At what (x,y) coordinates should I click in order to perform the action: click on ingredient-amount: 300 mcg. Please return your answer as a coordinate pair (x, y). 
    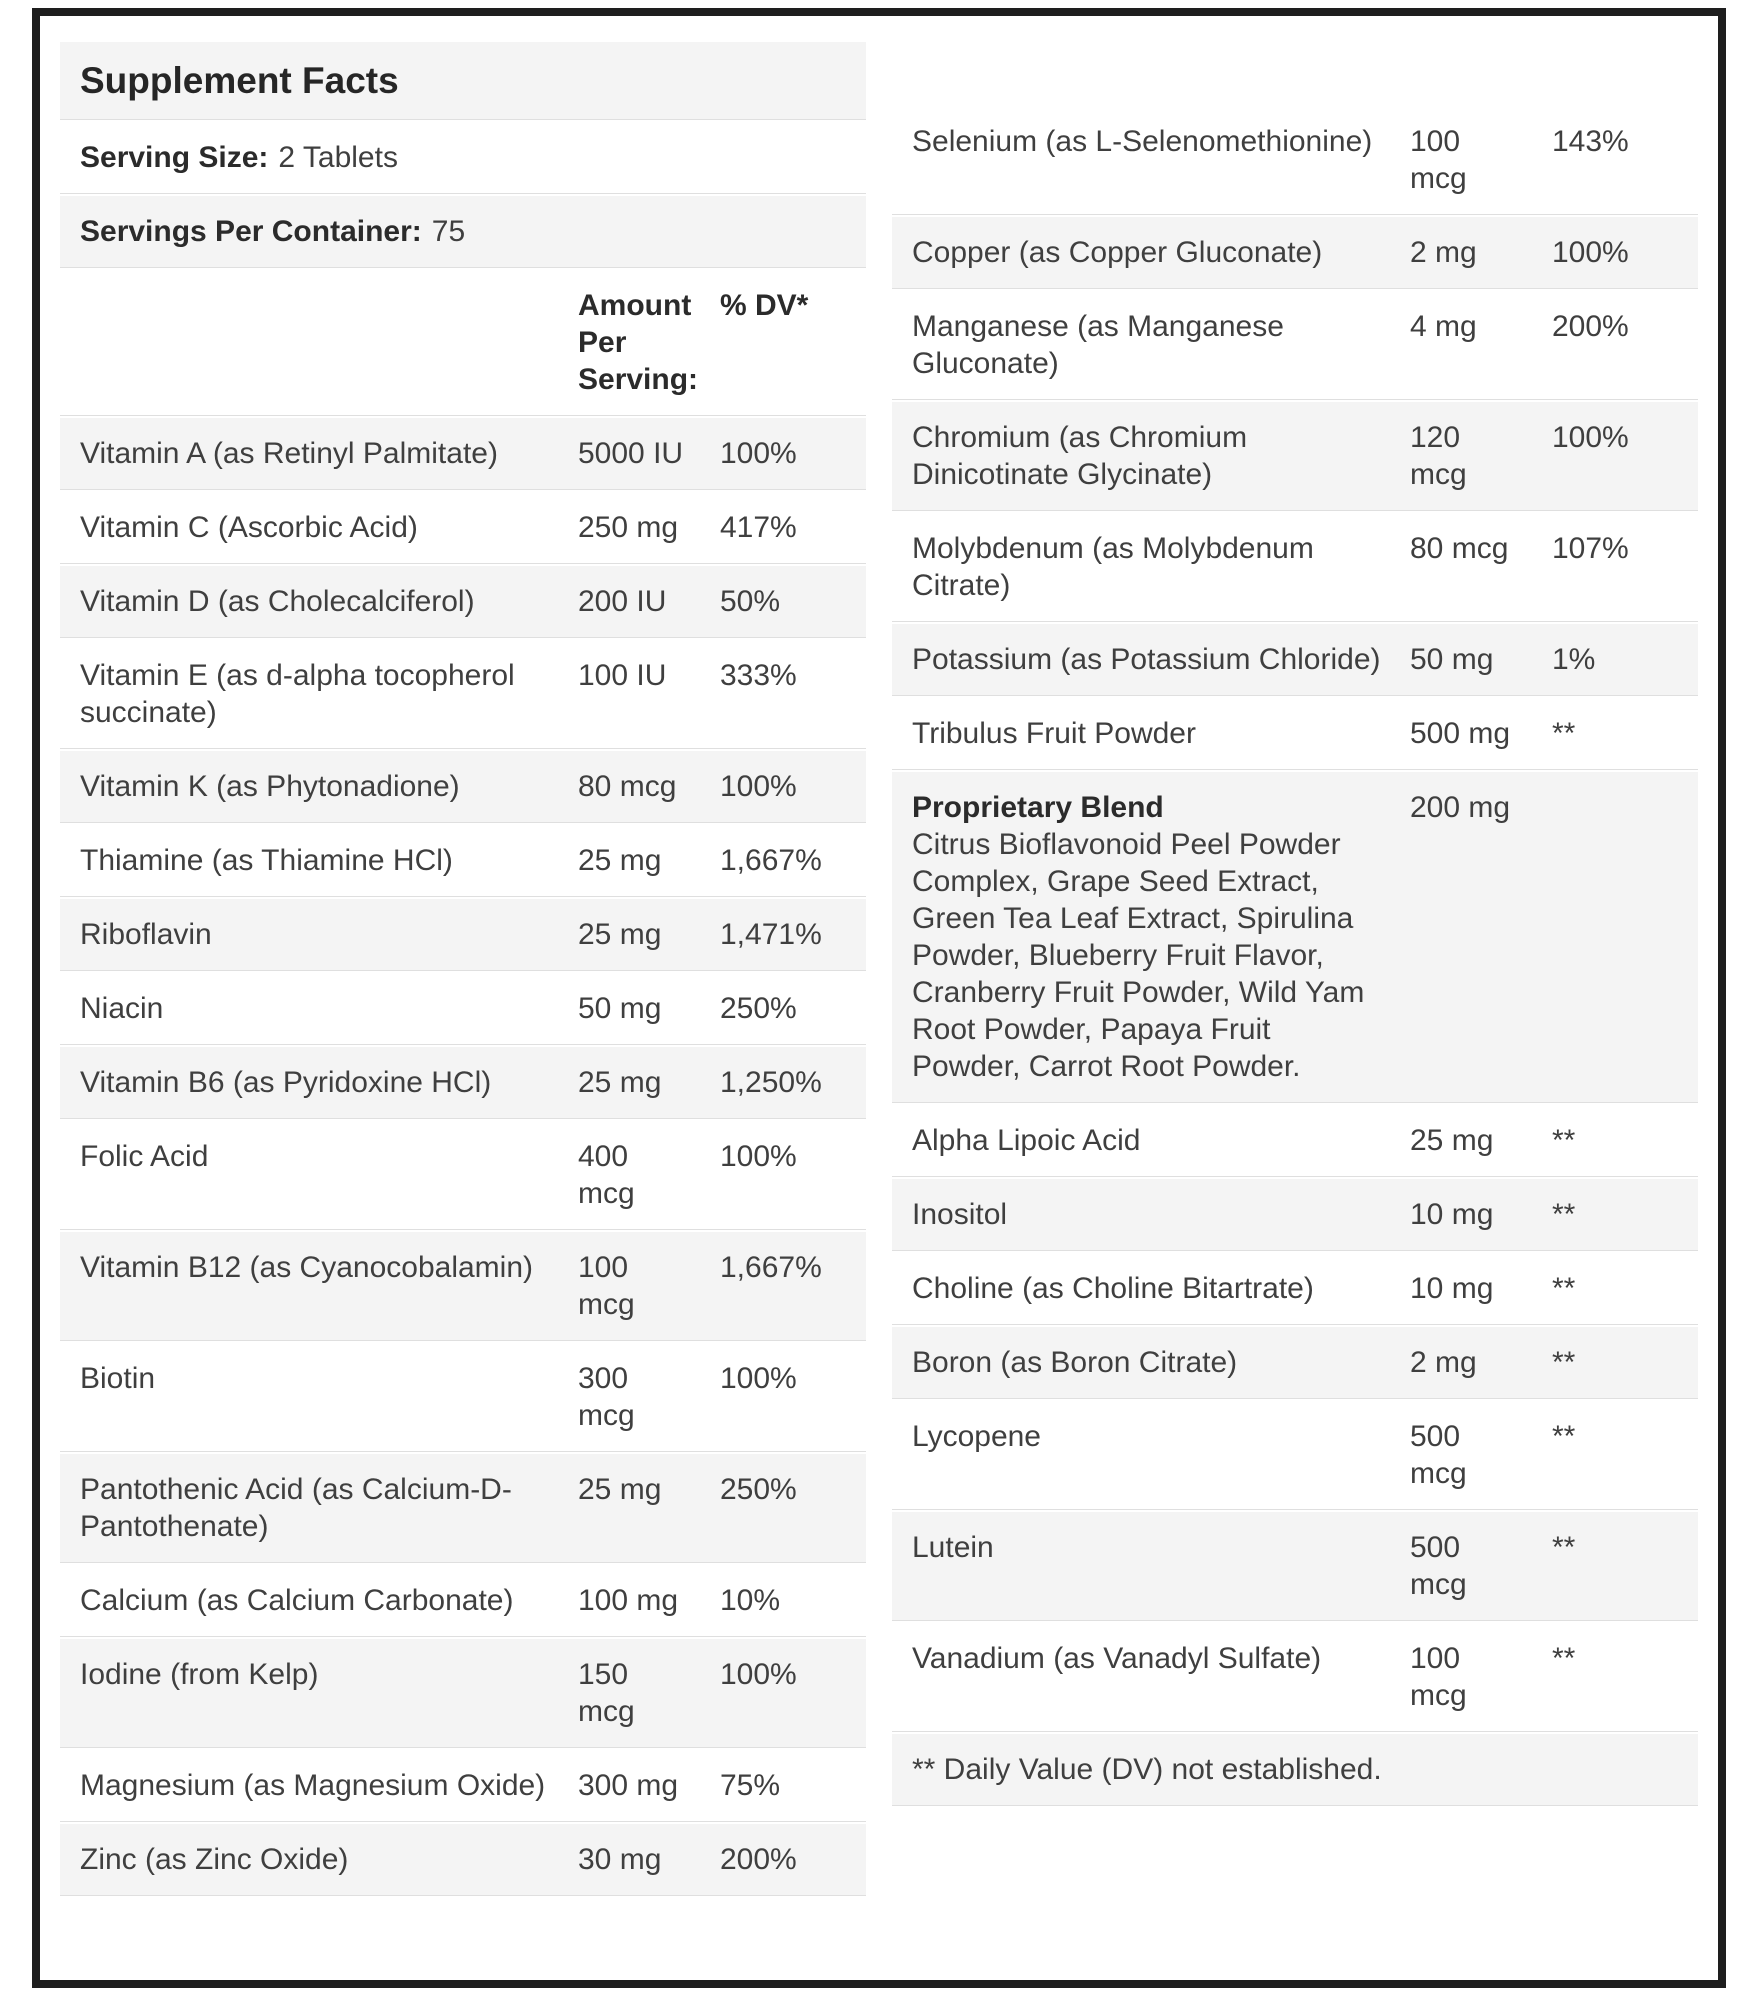
    Looking at the image, I should click on (606, 1397).